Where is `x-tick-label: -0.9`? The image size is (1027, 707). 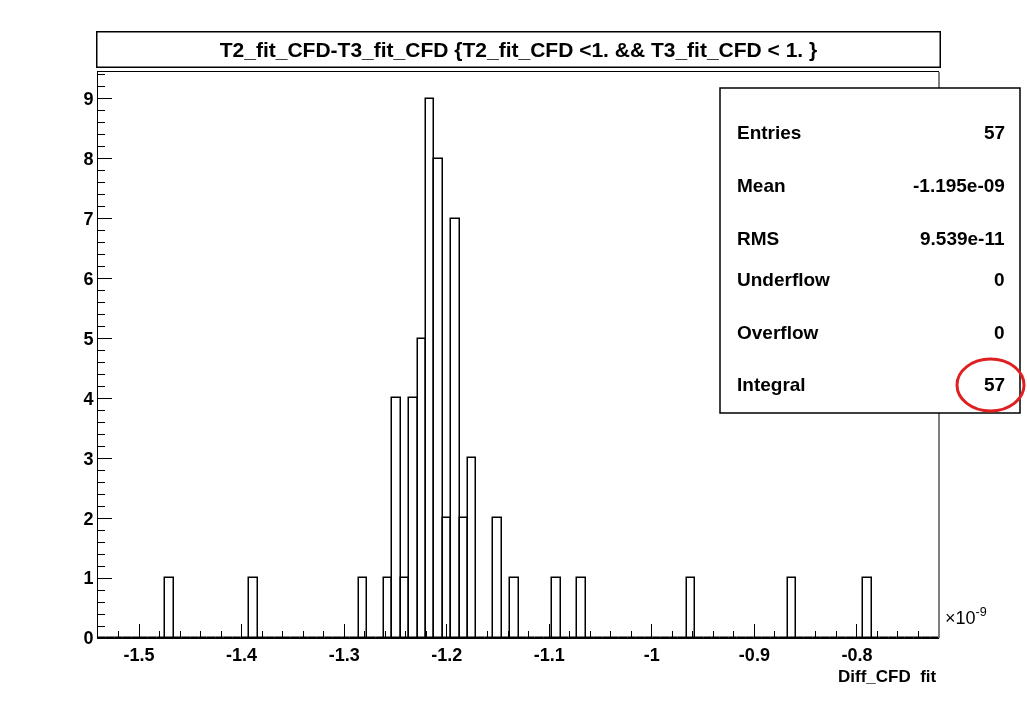 x-tick-label: -0.9 is located at coordinates (754, 654).